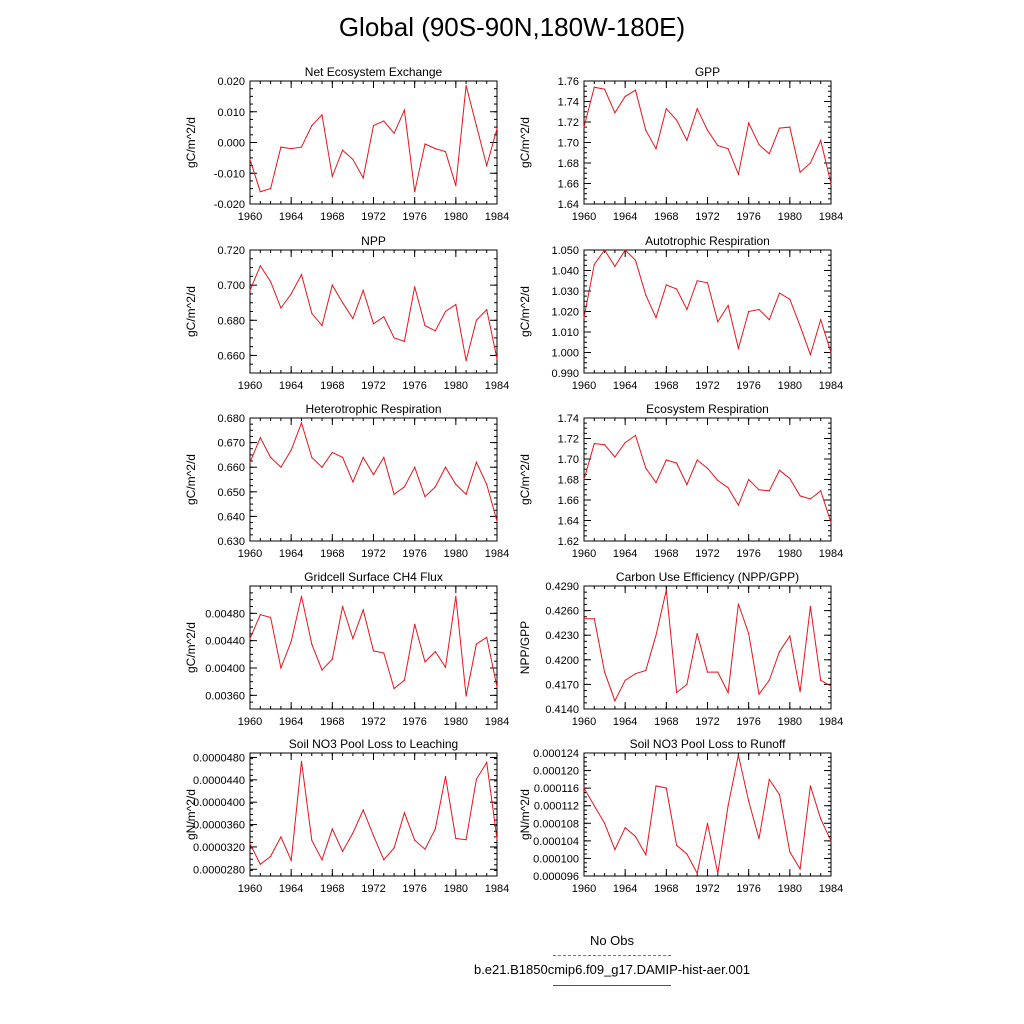 The width and height of the screenshot is (1024, 1024). What do you see at coordinates (373, 241) in the screenshot?
I see `panel-title: NPP` at bounding box center [373, 241].